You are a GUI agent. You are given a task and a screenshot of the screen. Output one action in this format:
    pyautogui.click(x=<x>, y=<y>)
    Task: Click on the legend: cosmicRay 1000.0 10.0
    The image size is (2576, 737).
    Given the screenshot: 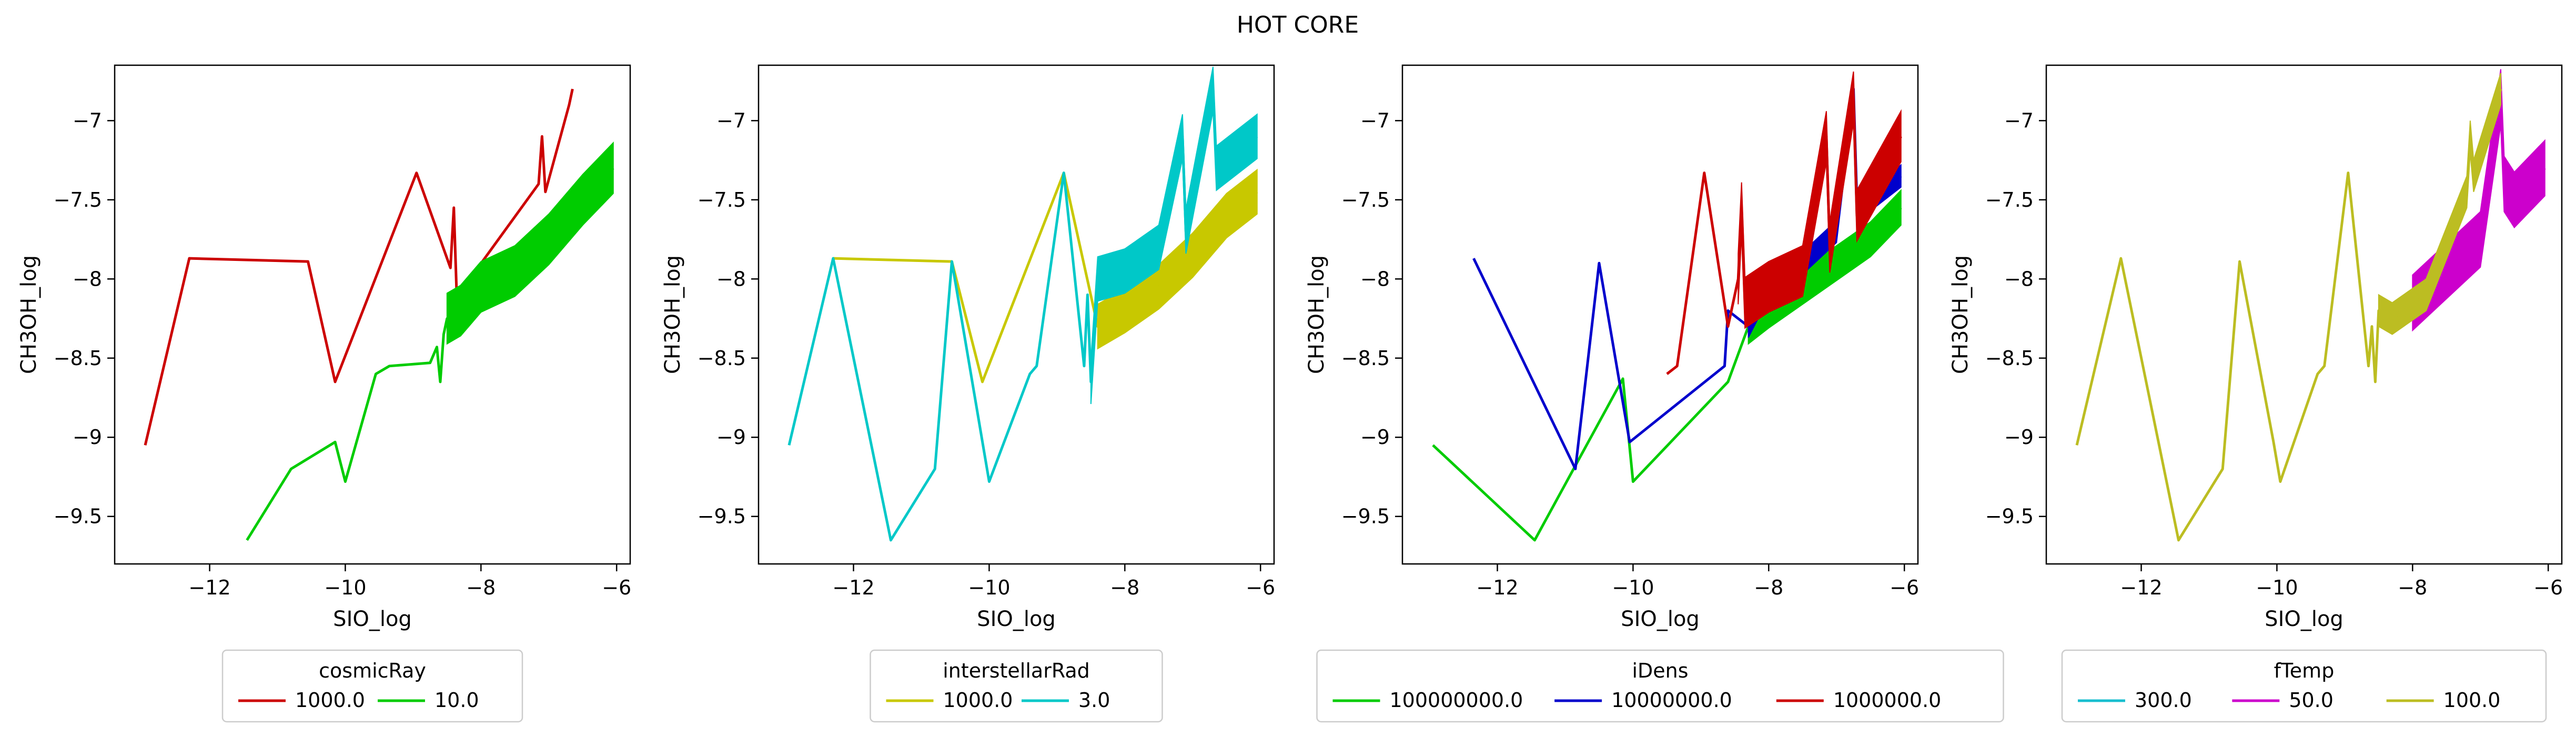 What is the action you would take?
    pyautogui.click(x=372, y=686)
    